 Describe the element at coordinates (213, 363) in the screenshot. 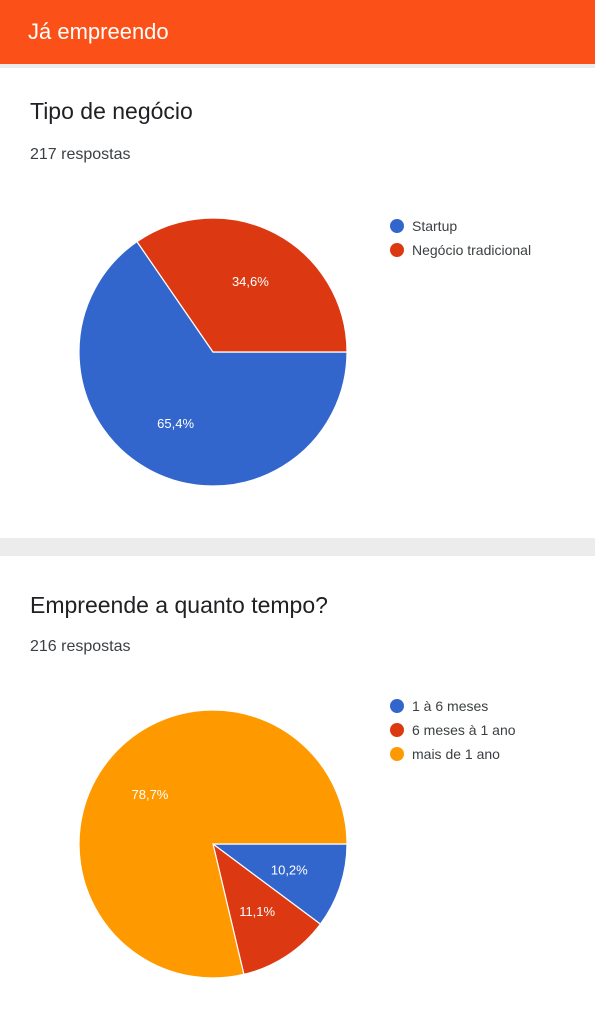

I see `pie-slice-startup` at that location.